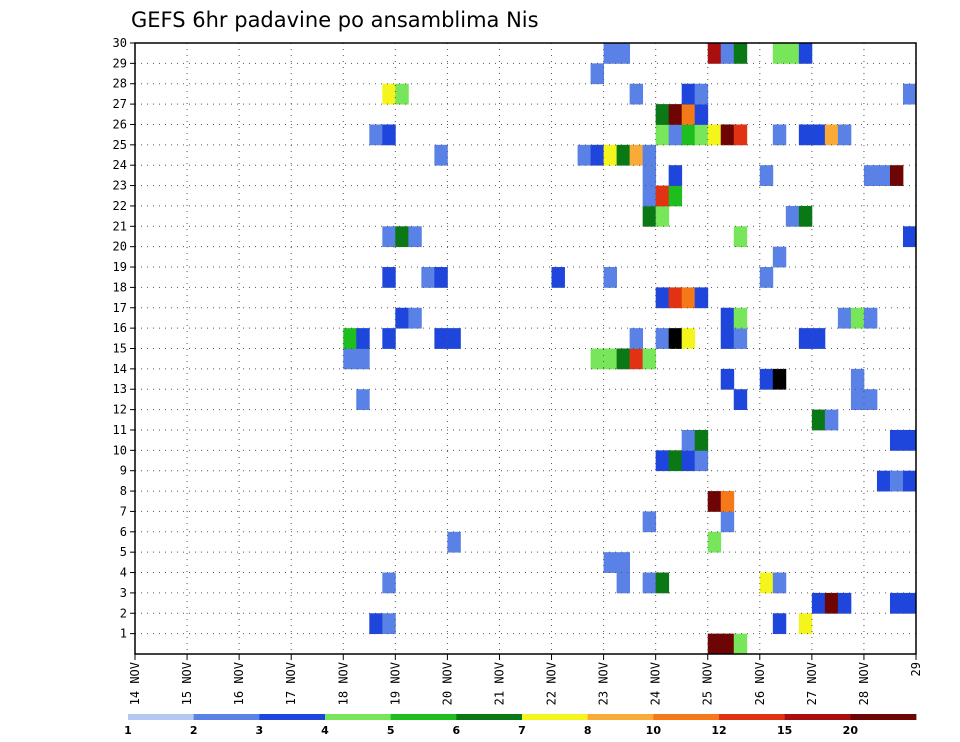 Image resolution: width=960 pixels, height=742 pixels. Describe the element at coordinates (851, 730) in the screenshot. I see `legend-label: 20` at that location.